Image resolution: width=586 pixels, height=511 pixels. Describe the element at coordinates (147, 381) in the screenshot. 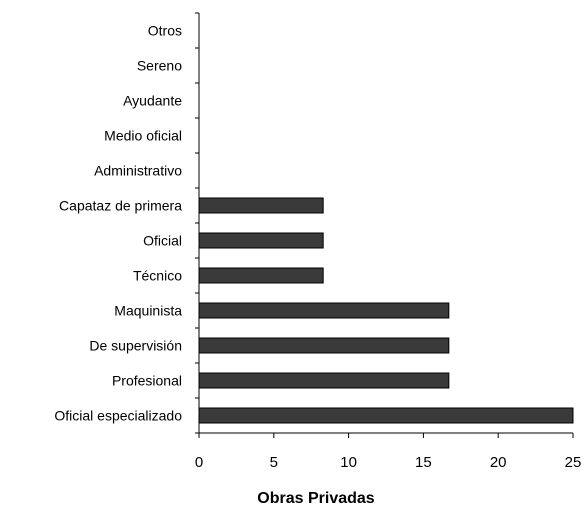

I see `category-label: Profesional` at that location.